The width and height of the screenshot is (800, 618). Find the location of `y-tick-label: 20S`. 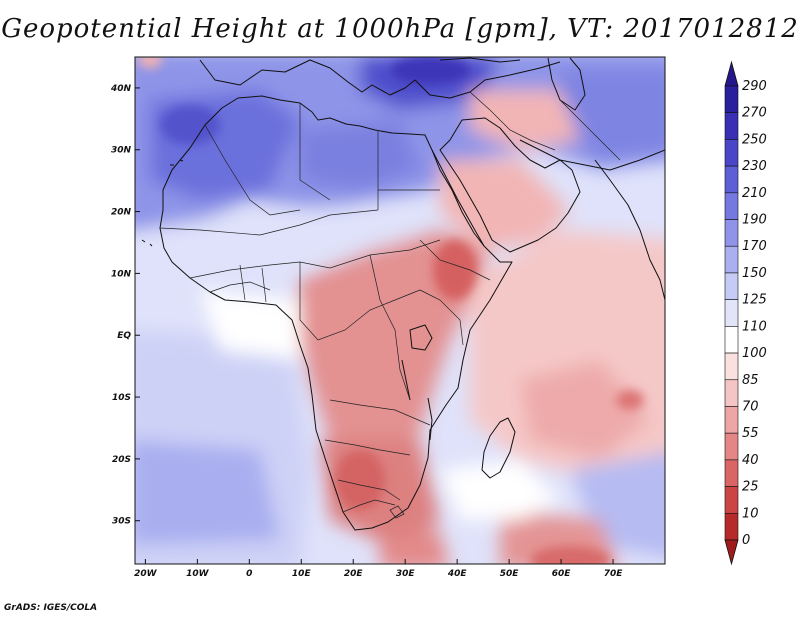

y-tick-label: 20S is located at coordinates (121, 460).